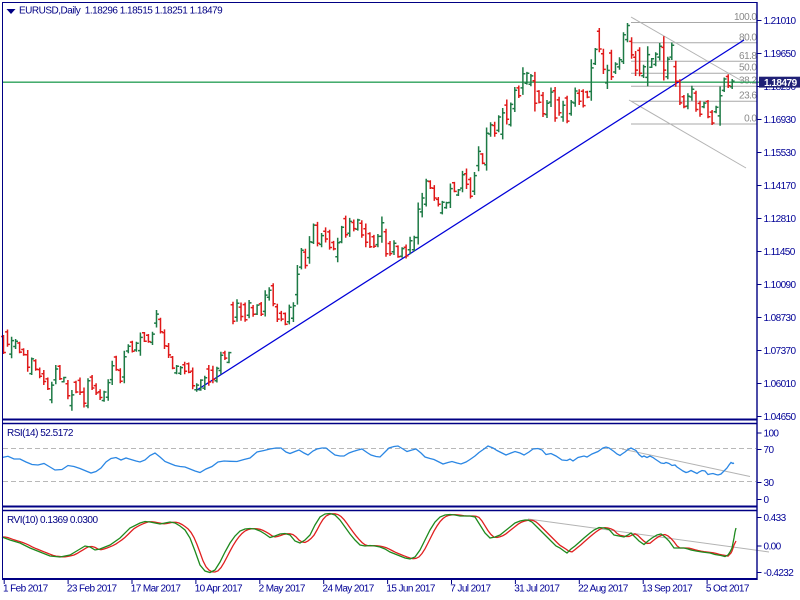 This screenshot has height=600, width=800. What do you see at coordinates (748, 37) in the screenshot?
I see `svg-text: 80.0` at bounding box center [748, 37].